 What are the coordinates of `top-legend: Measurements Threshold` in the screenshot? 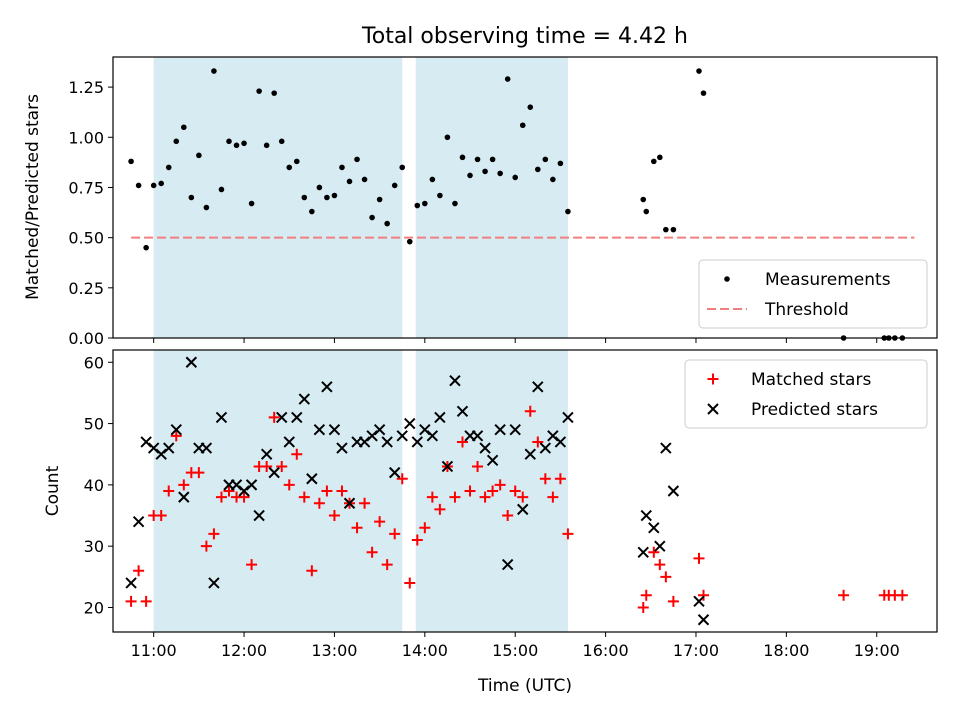 It's located at (813, 294).